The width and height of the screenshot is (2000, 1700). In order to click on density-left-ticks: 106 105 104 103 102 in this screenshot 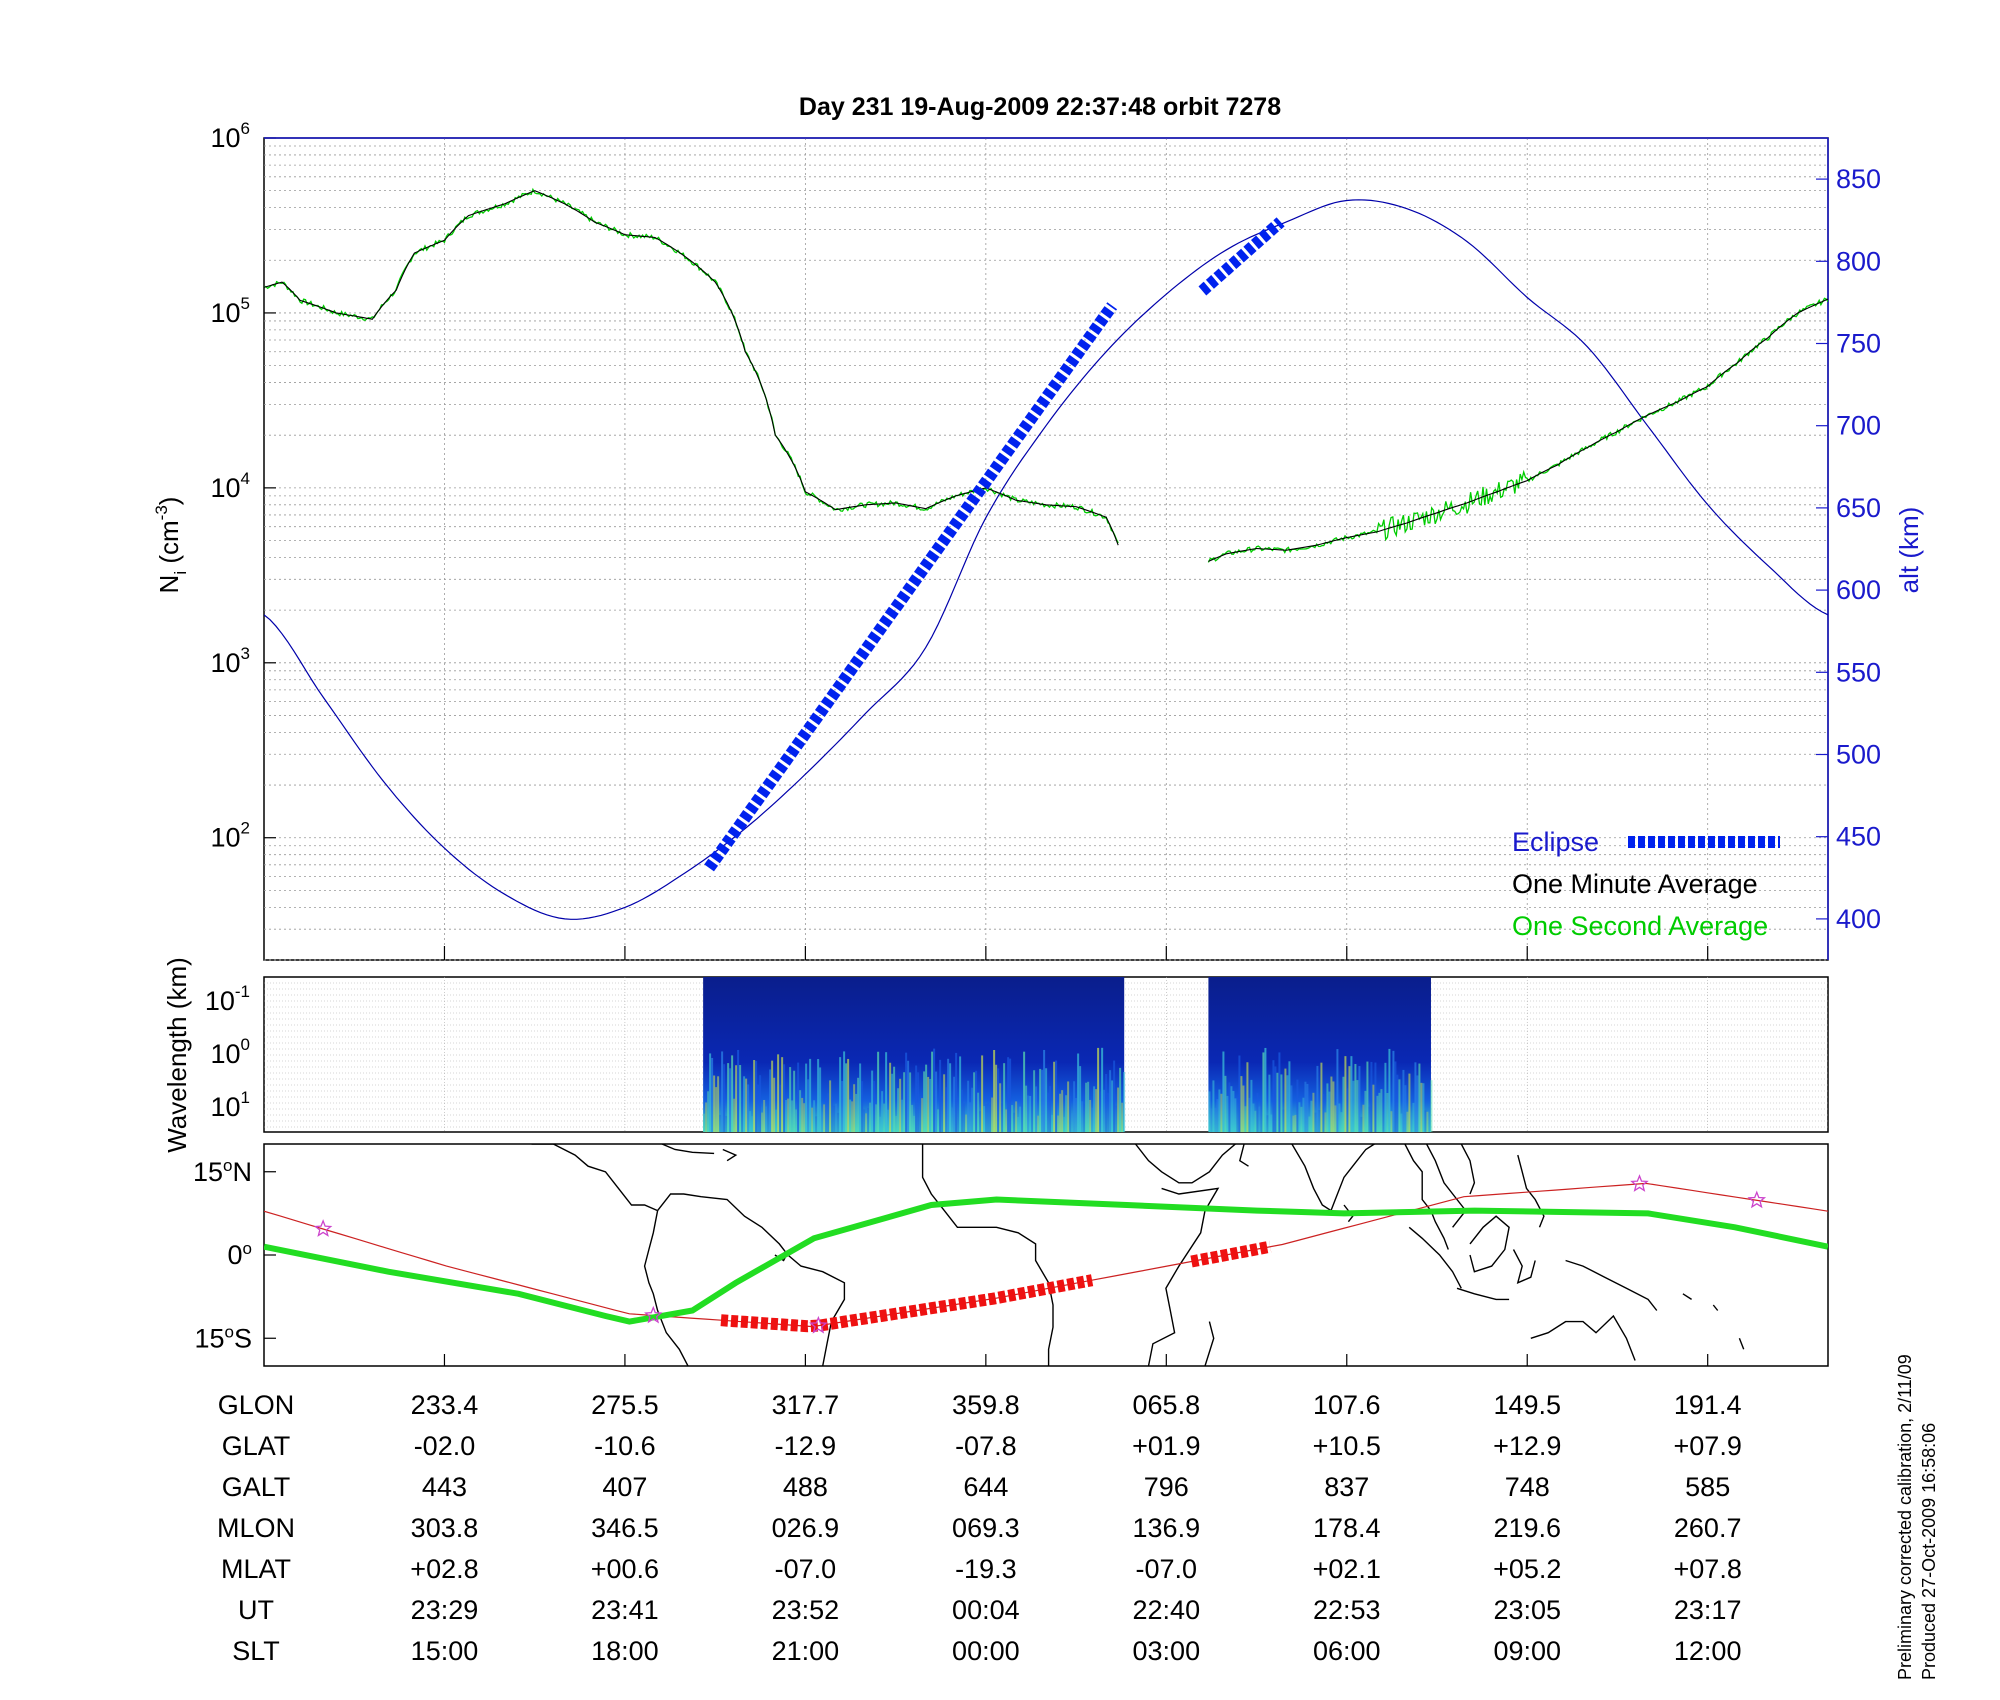, I will do `click(243, 486)`.